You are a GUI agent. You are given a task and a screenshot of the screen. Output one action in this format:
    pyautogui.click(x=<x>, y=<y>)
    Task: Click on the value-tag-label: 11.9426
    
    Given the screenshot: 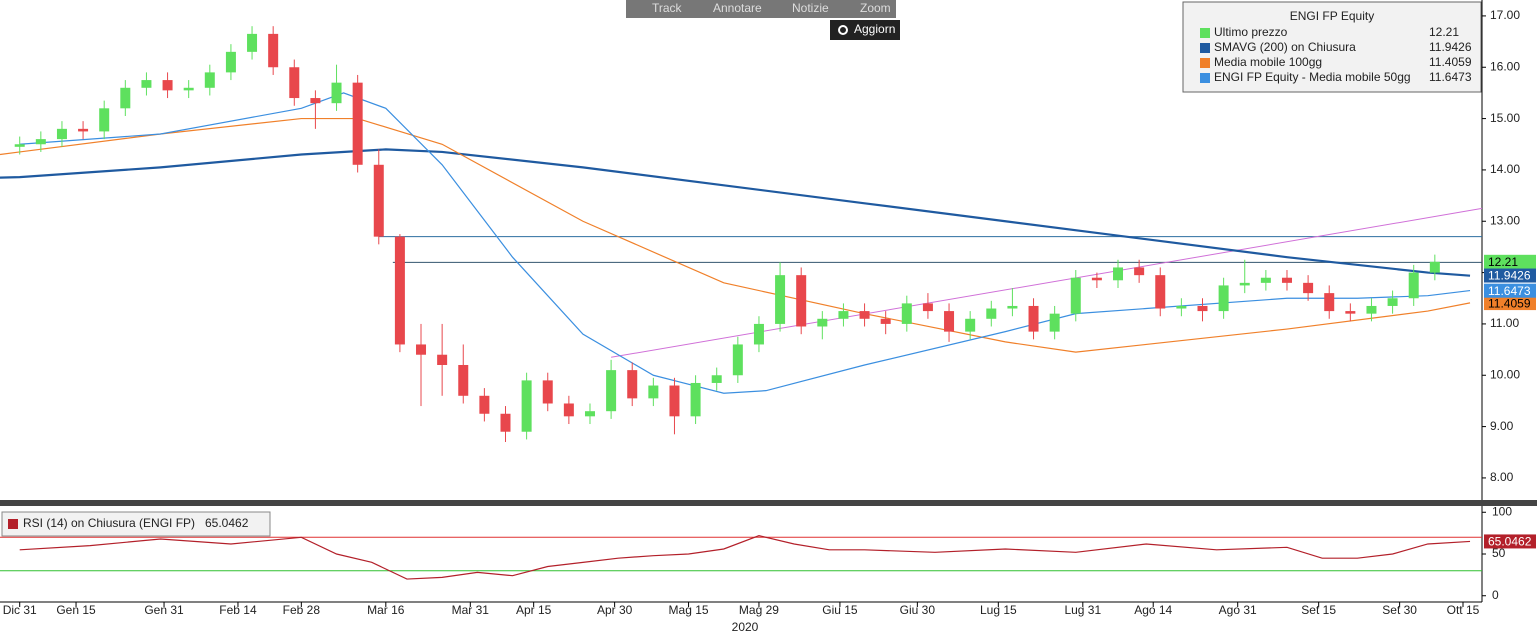 What is the action you would take?
    pyautogui.click(x=1509, y=276)
    